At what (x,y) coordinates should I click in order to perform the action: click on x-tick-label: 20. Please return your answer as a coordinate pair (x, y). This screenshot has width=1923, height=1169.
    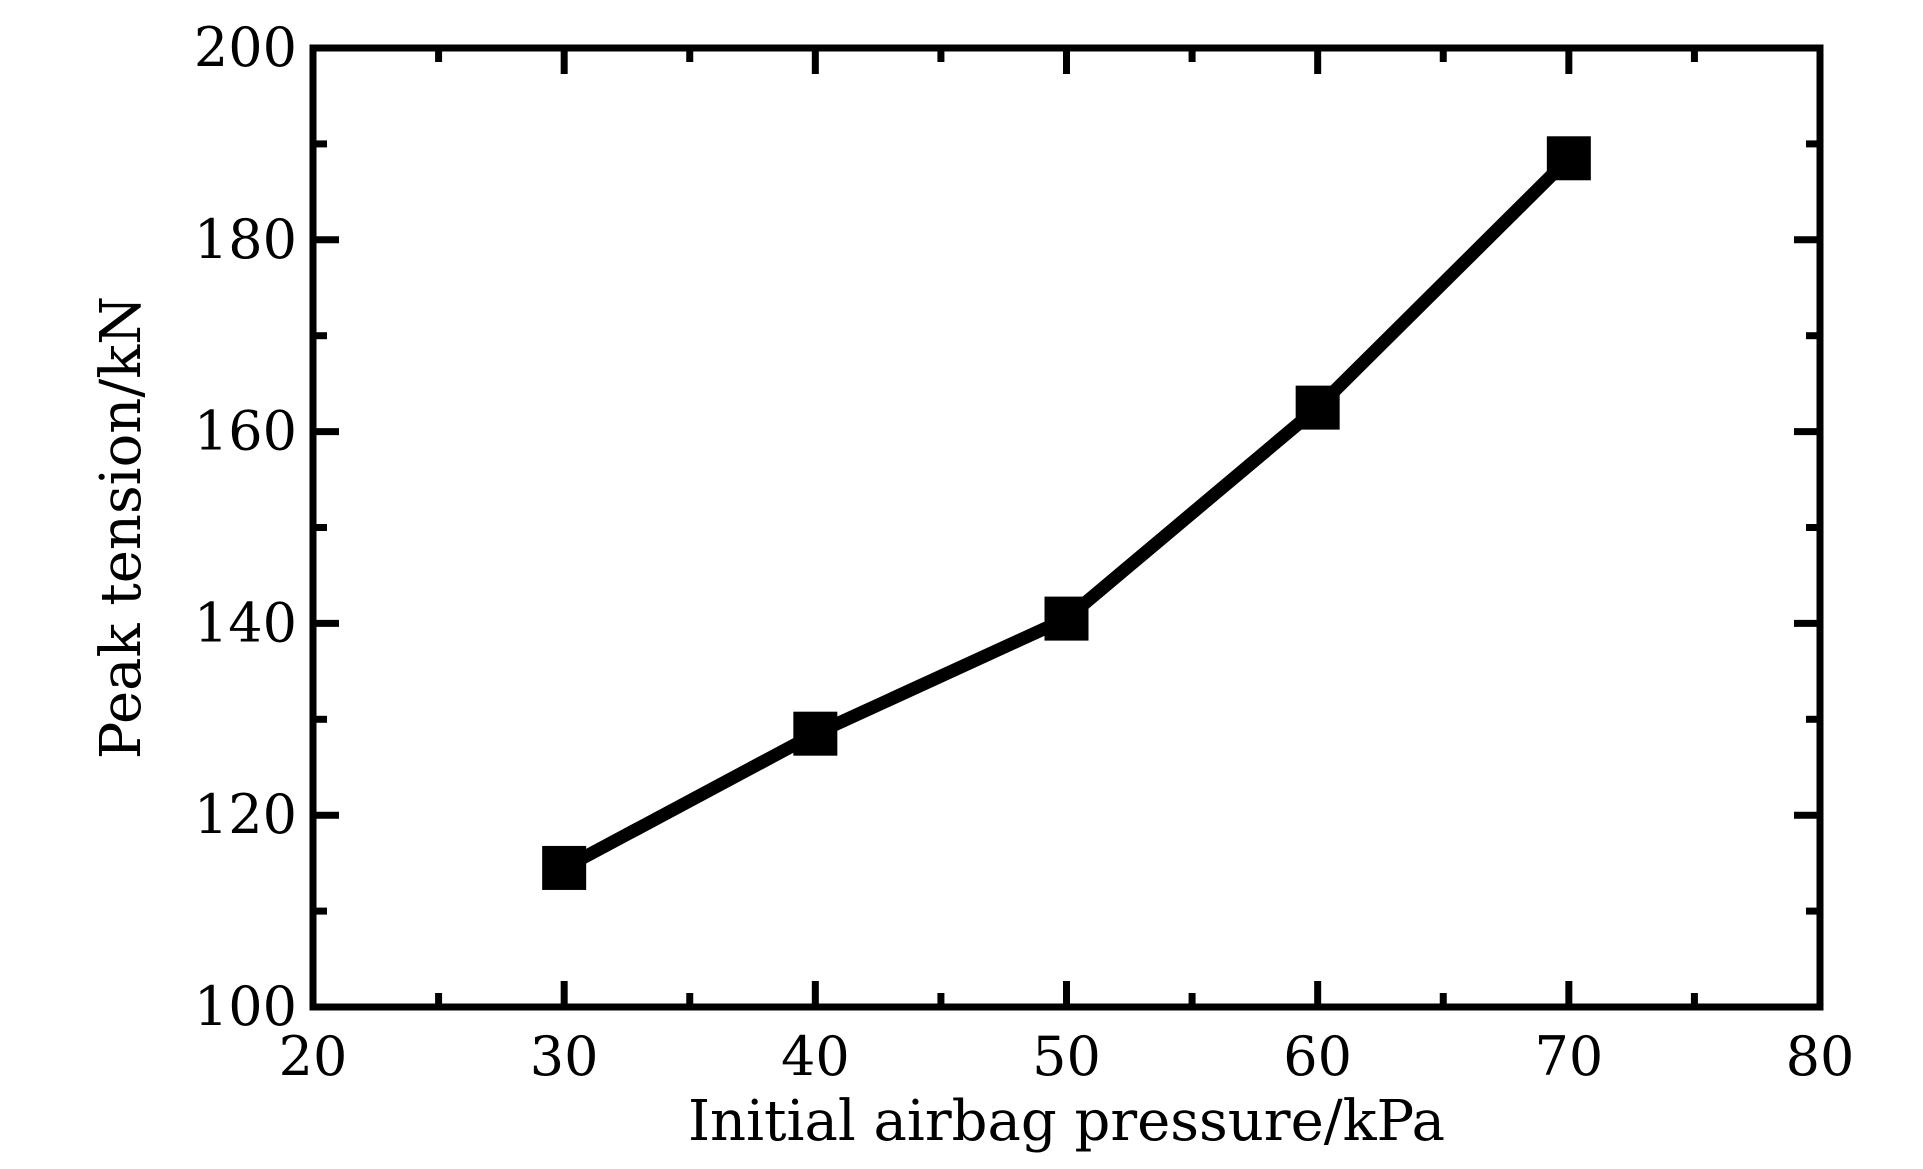
    Looking at the image, I should click on (313, 1056).